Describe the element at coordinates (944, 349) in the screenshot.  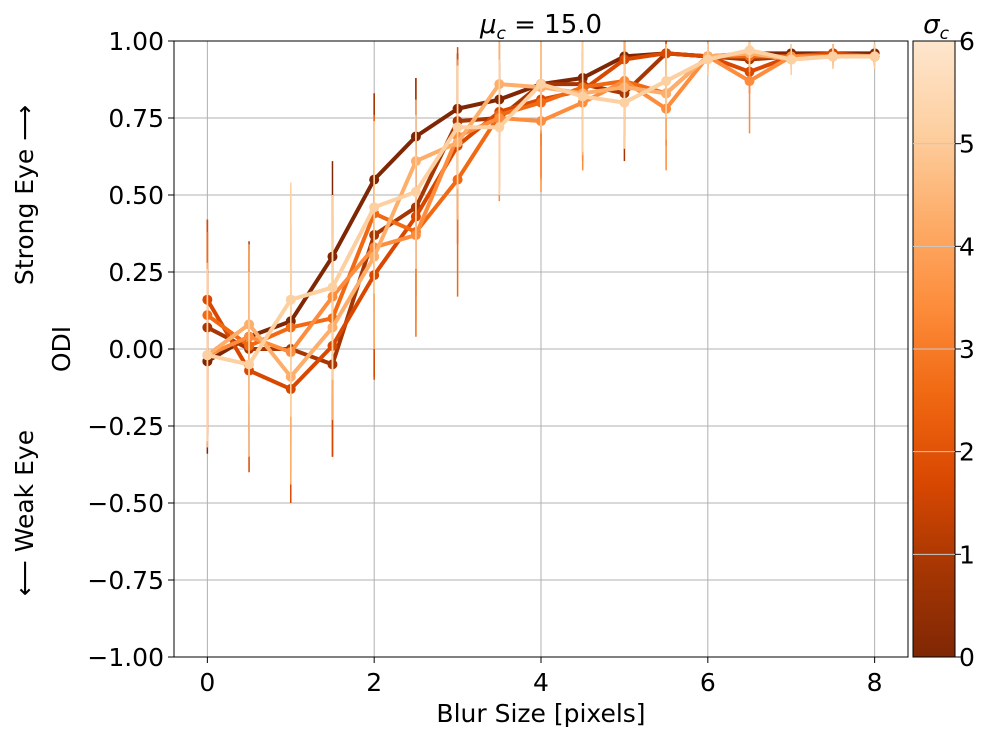
I see `colorbar-ticks: 0 1 2 3 4 5 6` at that location.